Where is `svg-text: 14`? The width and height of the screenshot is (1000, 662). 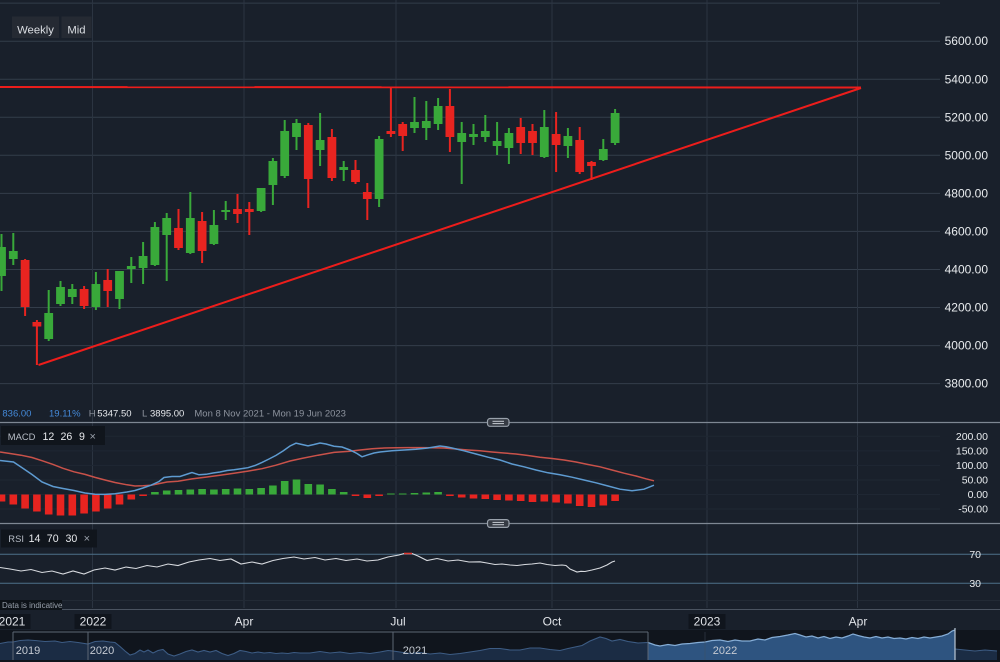
svg-text: 14 is located at coordinates (35, 539).